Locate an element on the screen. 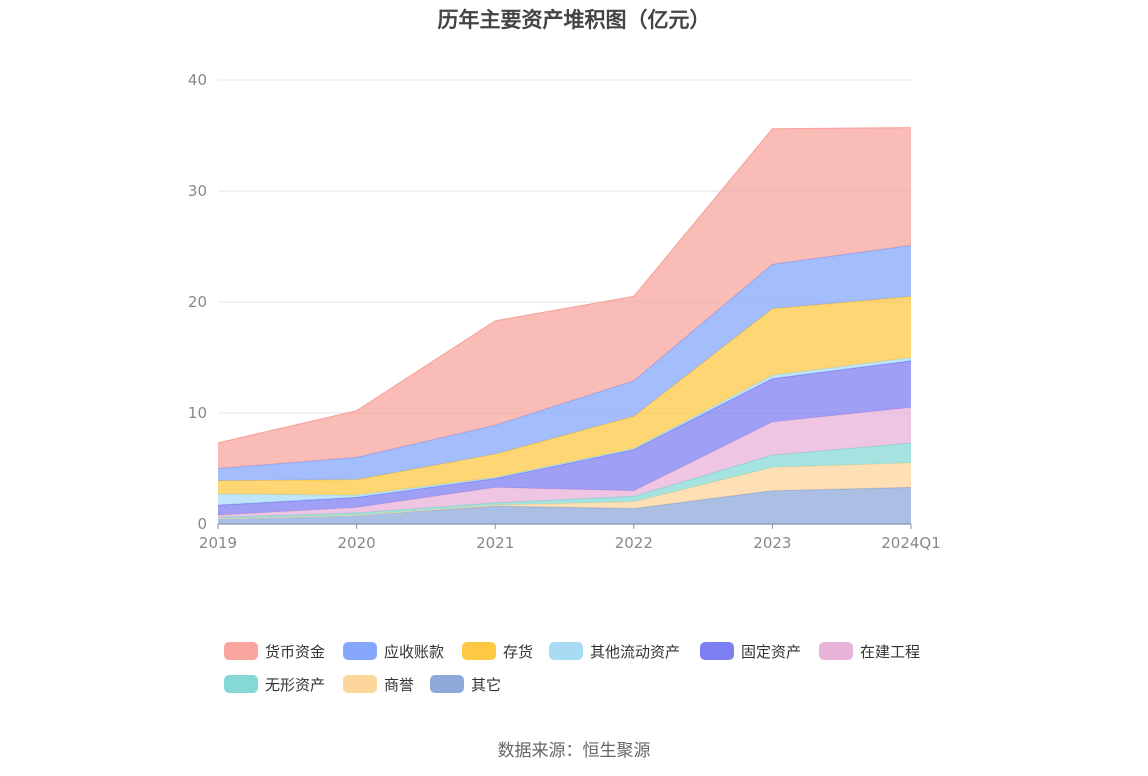 The height and width of the screenshot is (776, 1148). legend-label: 商誉 is located at coordinates (399, 685).